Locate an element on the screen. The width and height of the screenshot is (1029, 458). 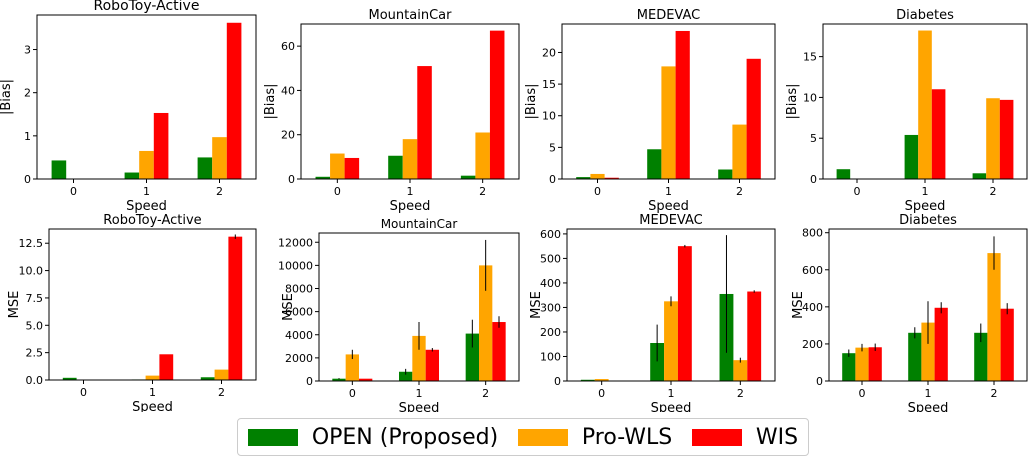
y-tick-label: 600 is located at coordinates (812, 270).